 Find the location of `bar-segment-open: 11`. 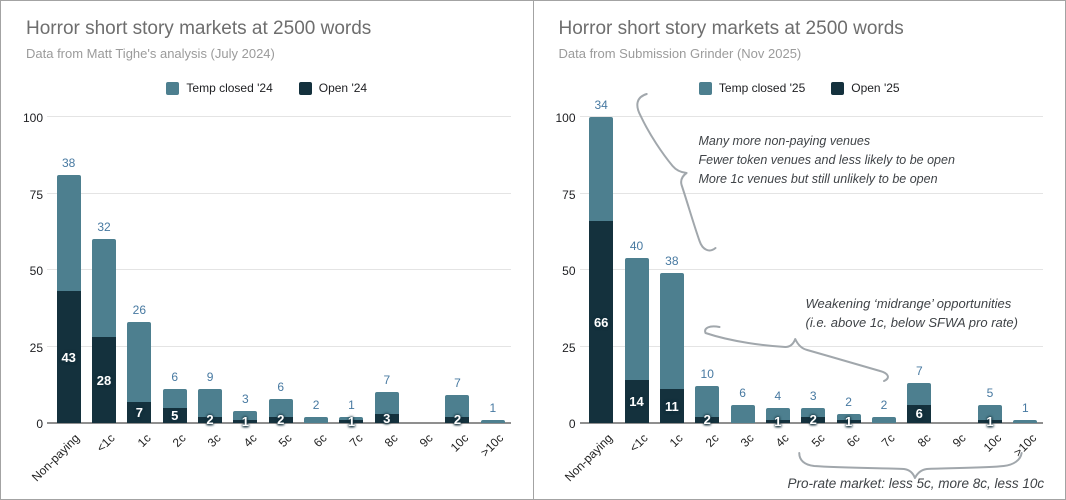

bar-segment-open: 11 is located at coordinates (671, 406).